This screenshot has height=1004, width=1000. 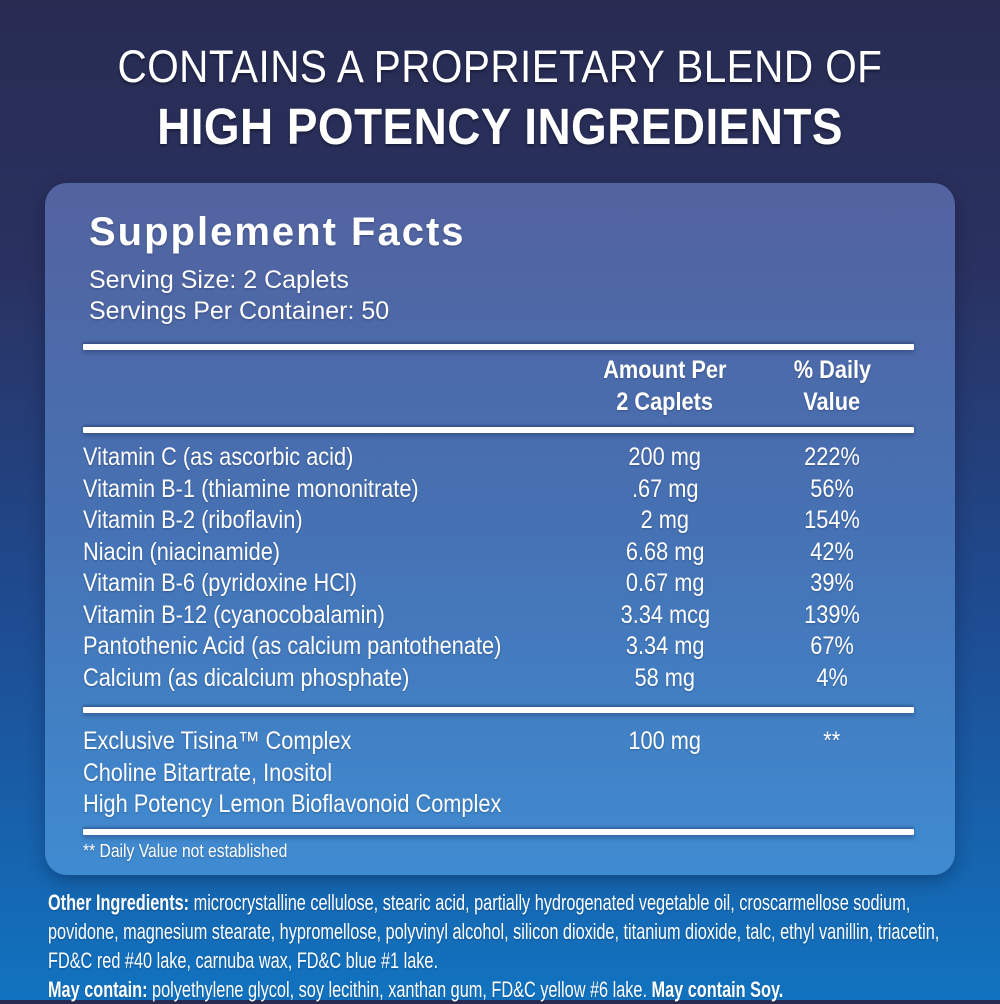 I want to click on table-row: Vitamin C (as ascorbic acid) 200 mg 222%, so click(x=498, y=458).